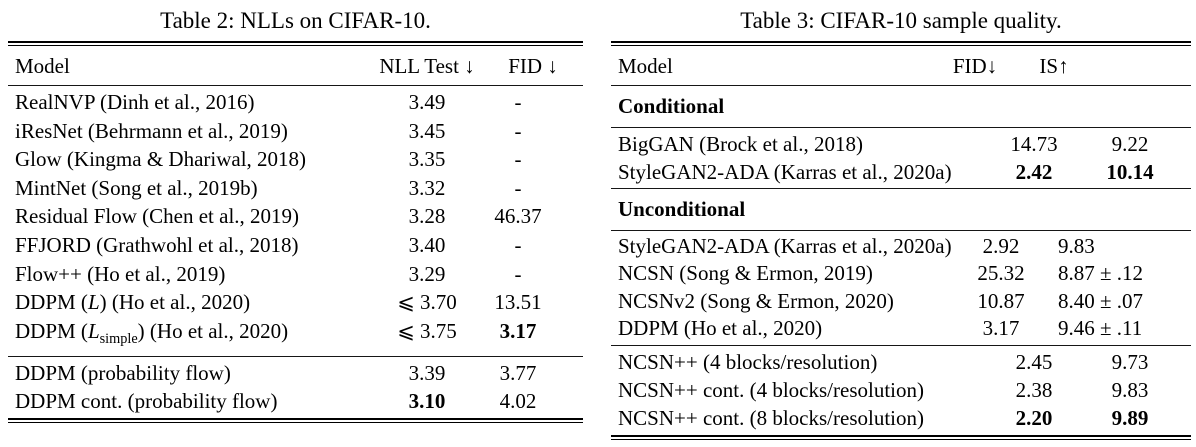  What do you see at coordinates (1034, 361) in the screenshot?
I see `fid-cell: 2.45` at bounding box center [1034, 361].